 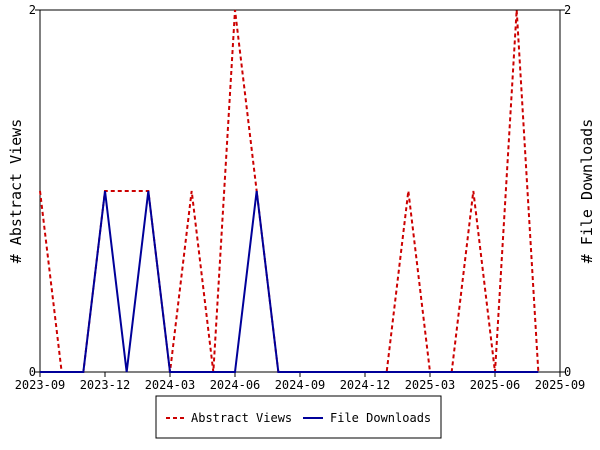 What do you see at coordinates (241, 418) in the screenshot?
I see `legend-label: Abstract Views` at bounding box center [241, 418].